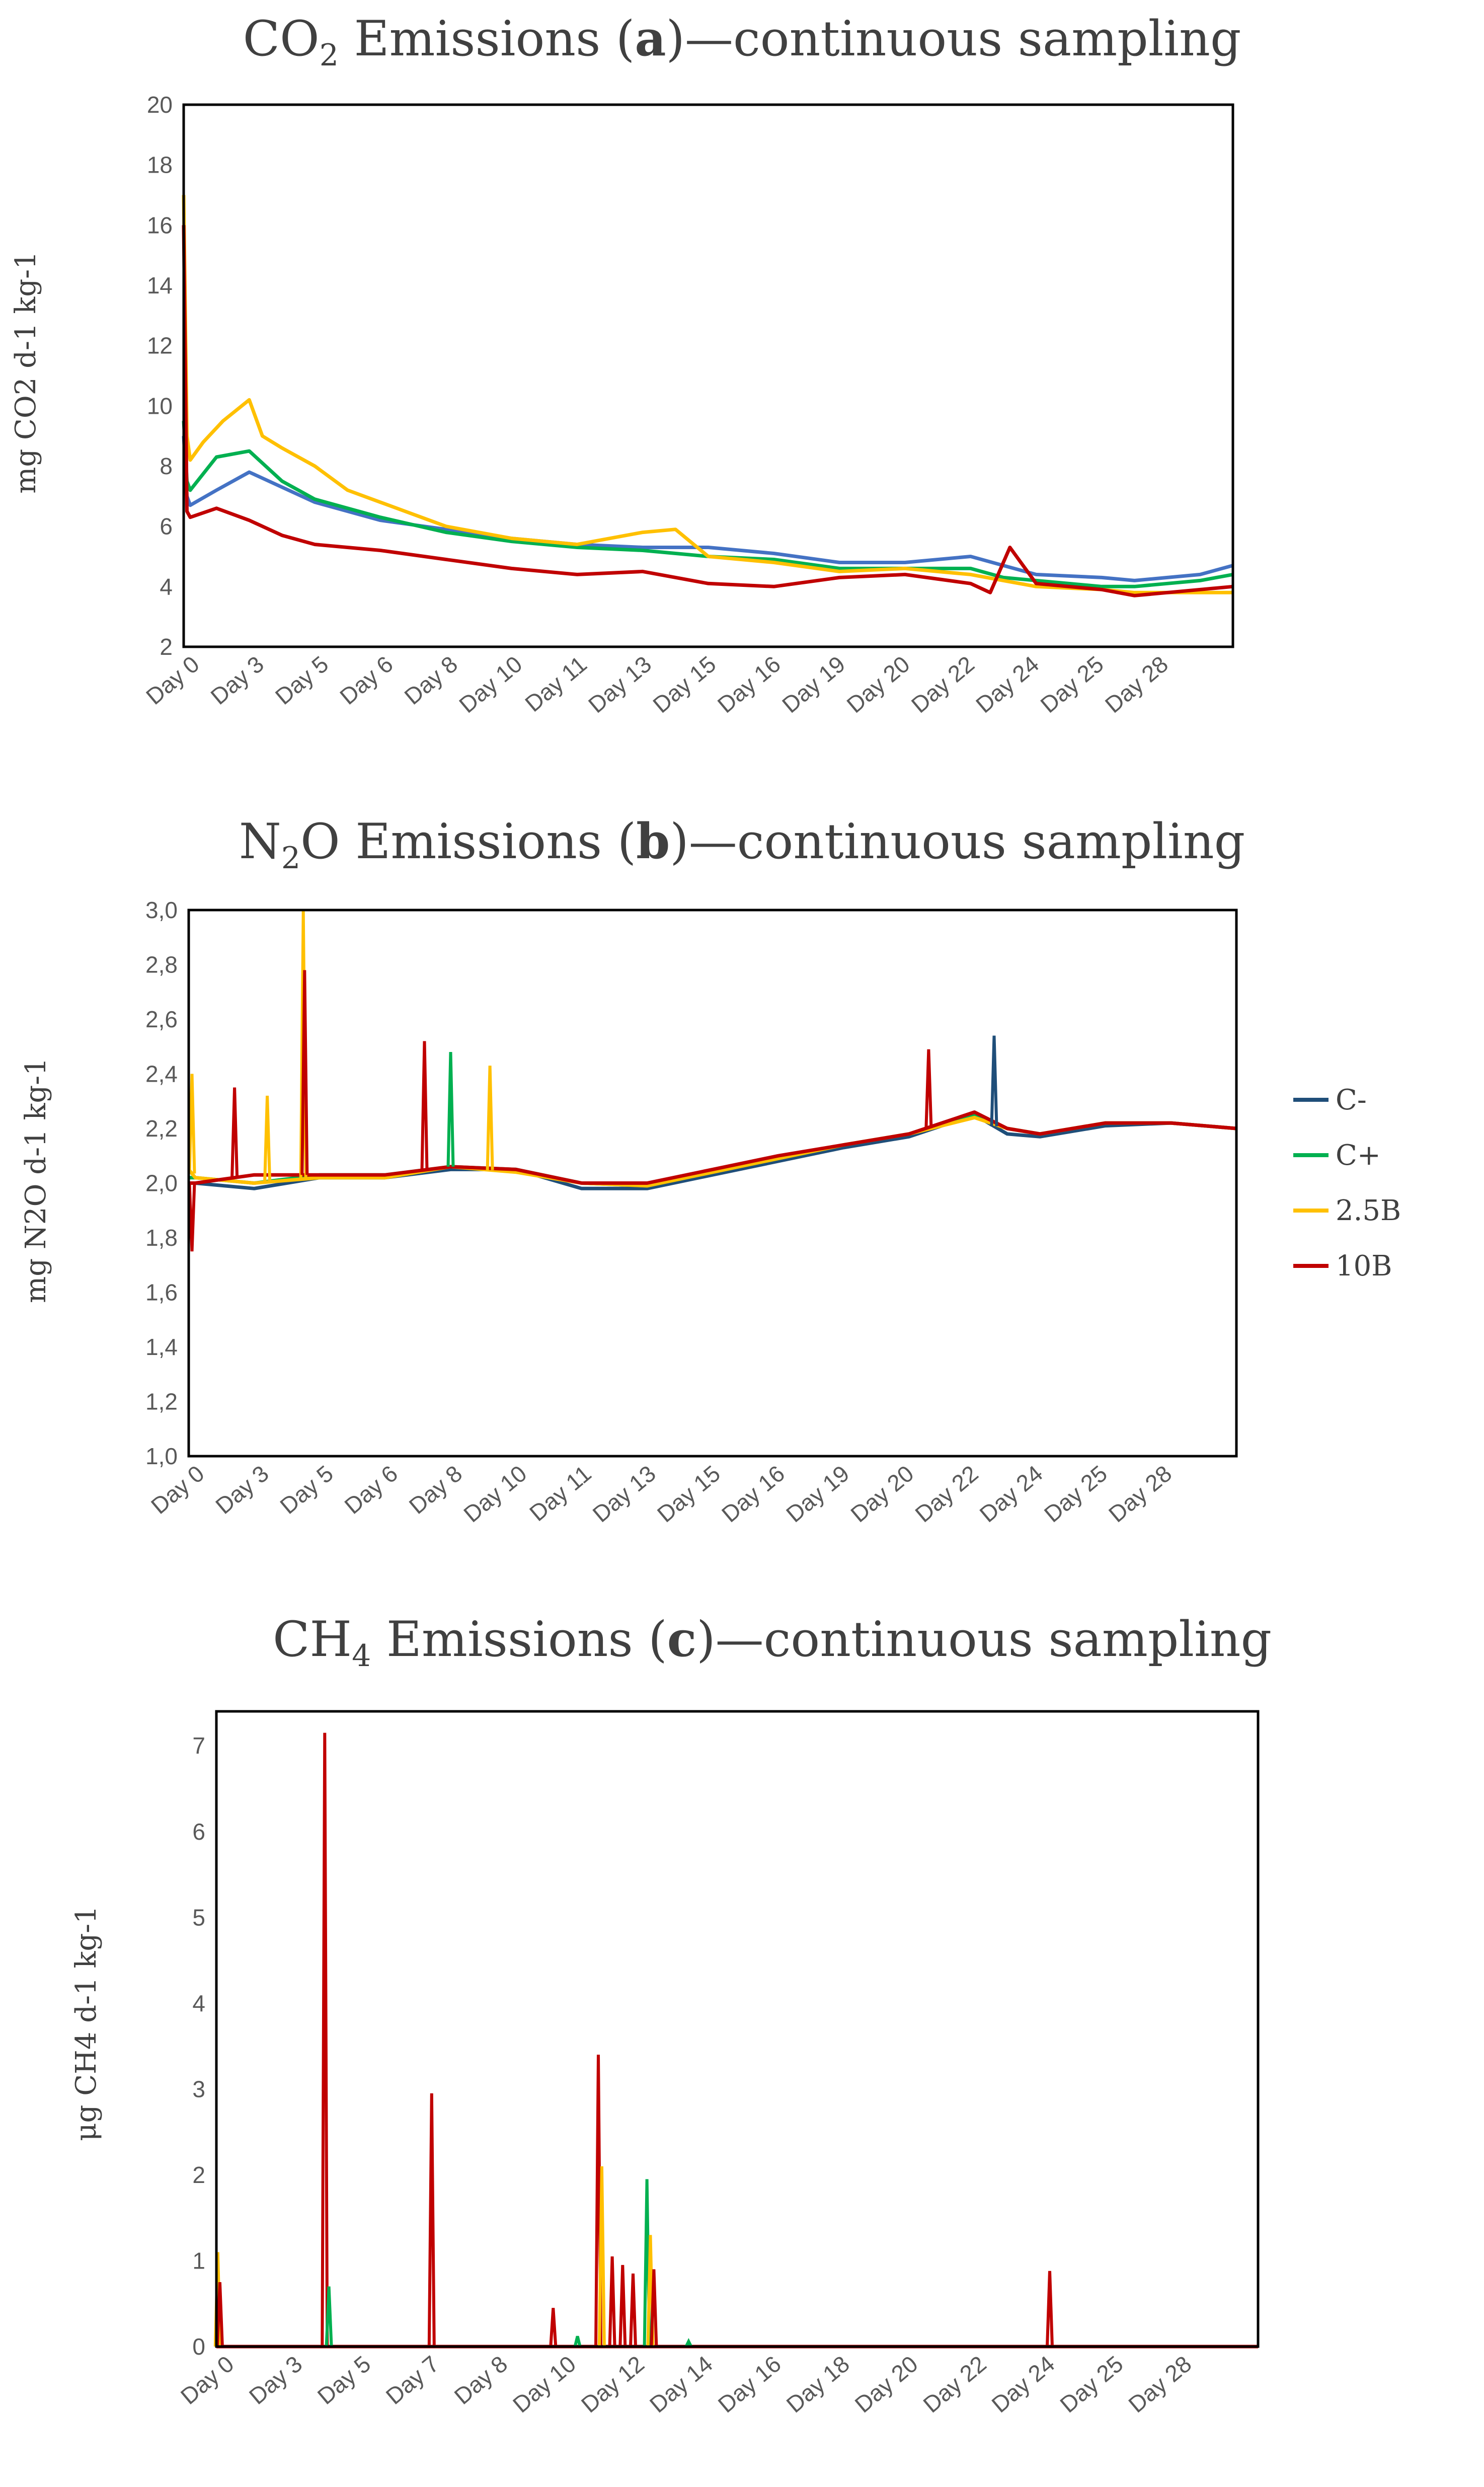 The image size is (1484, 2487). I want to click on y-tick-label: 7, so click(198, 1746).